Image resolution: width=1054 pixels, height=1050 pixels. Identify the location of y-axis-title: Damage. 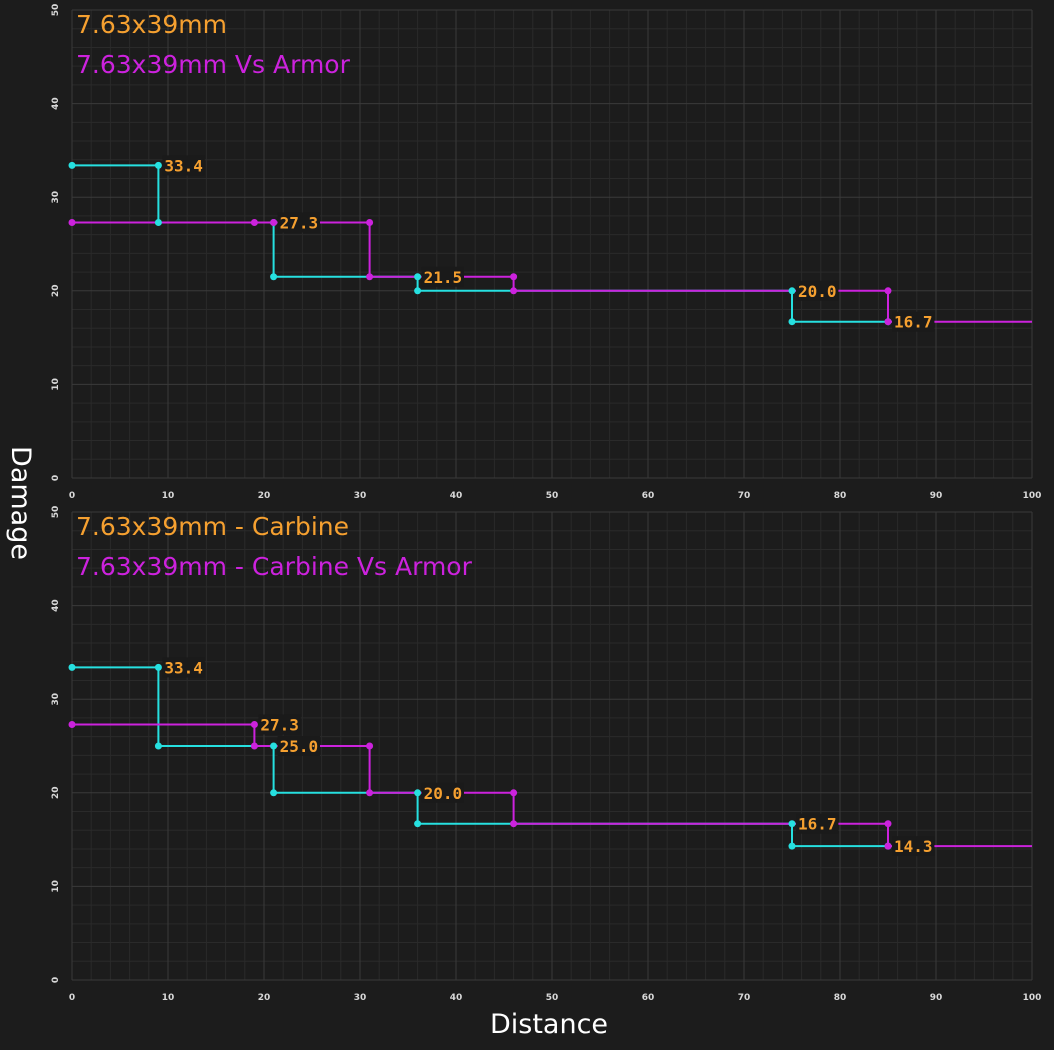
(20, 503).